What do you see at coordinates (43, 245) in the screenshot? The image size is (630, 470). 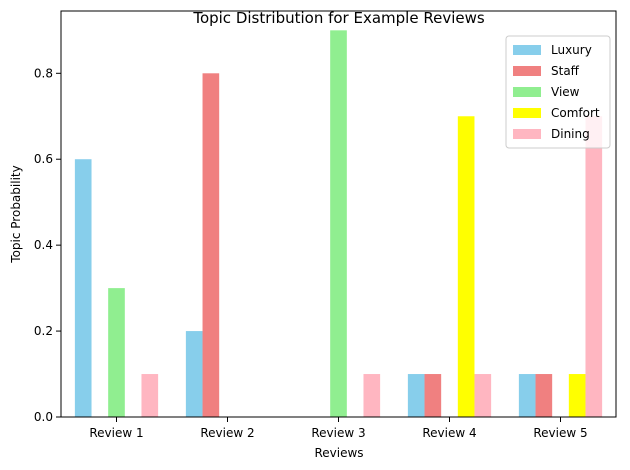 I see `y-tick-label: 0.4` at bounding box center [43, 245].